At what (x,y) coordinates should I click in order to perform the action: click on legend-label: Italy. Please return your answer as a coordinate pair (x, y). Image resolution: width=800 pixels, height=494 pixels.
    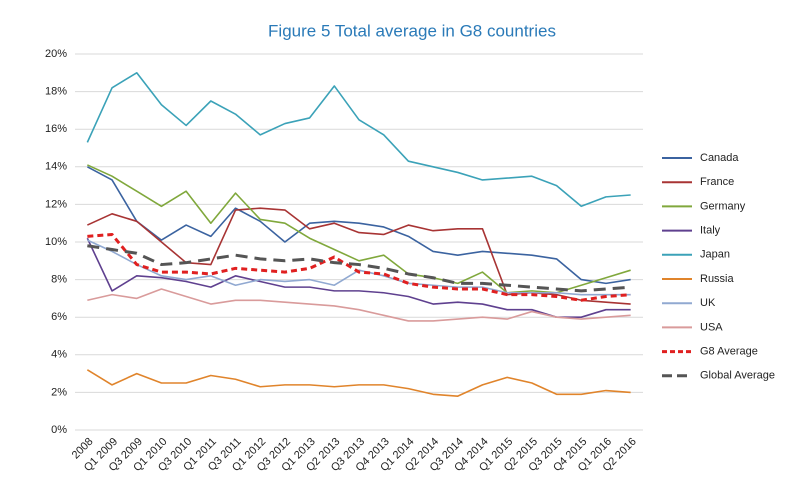
    Looking at the image, I should click on (710, 231).